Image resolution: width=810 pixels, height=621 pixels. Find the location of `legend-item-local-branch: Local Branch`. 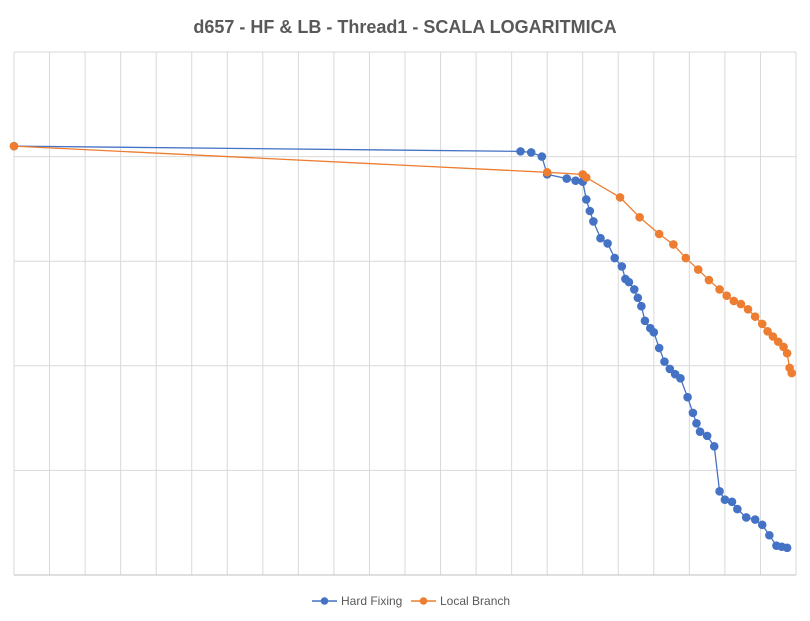

legend-item-local-branch: Local Branch is located at coordinates (460, 601).